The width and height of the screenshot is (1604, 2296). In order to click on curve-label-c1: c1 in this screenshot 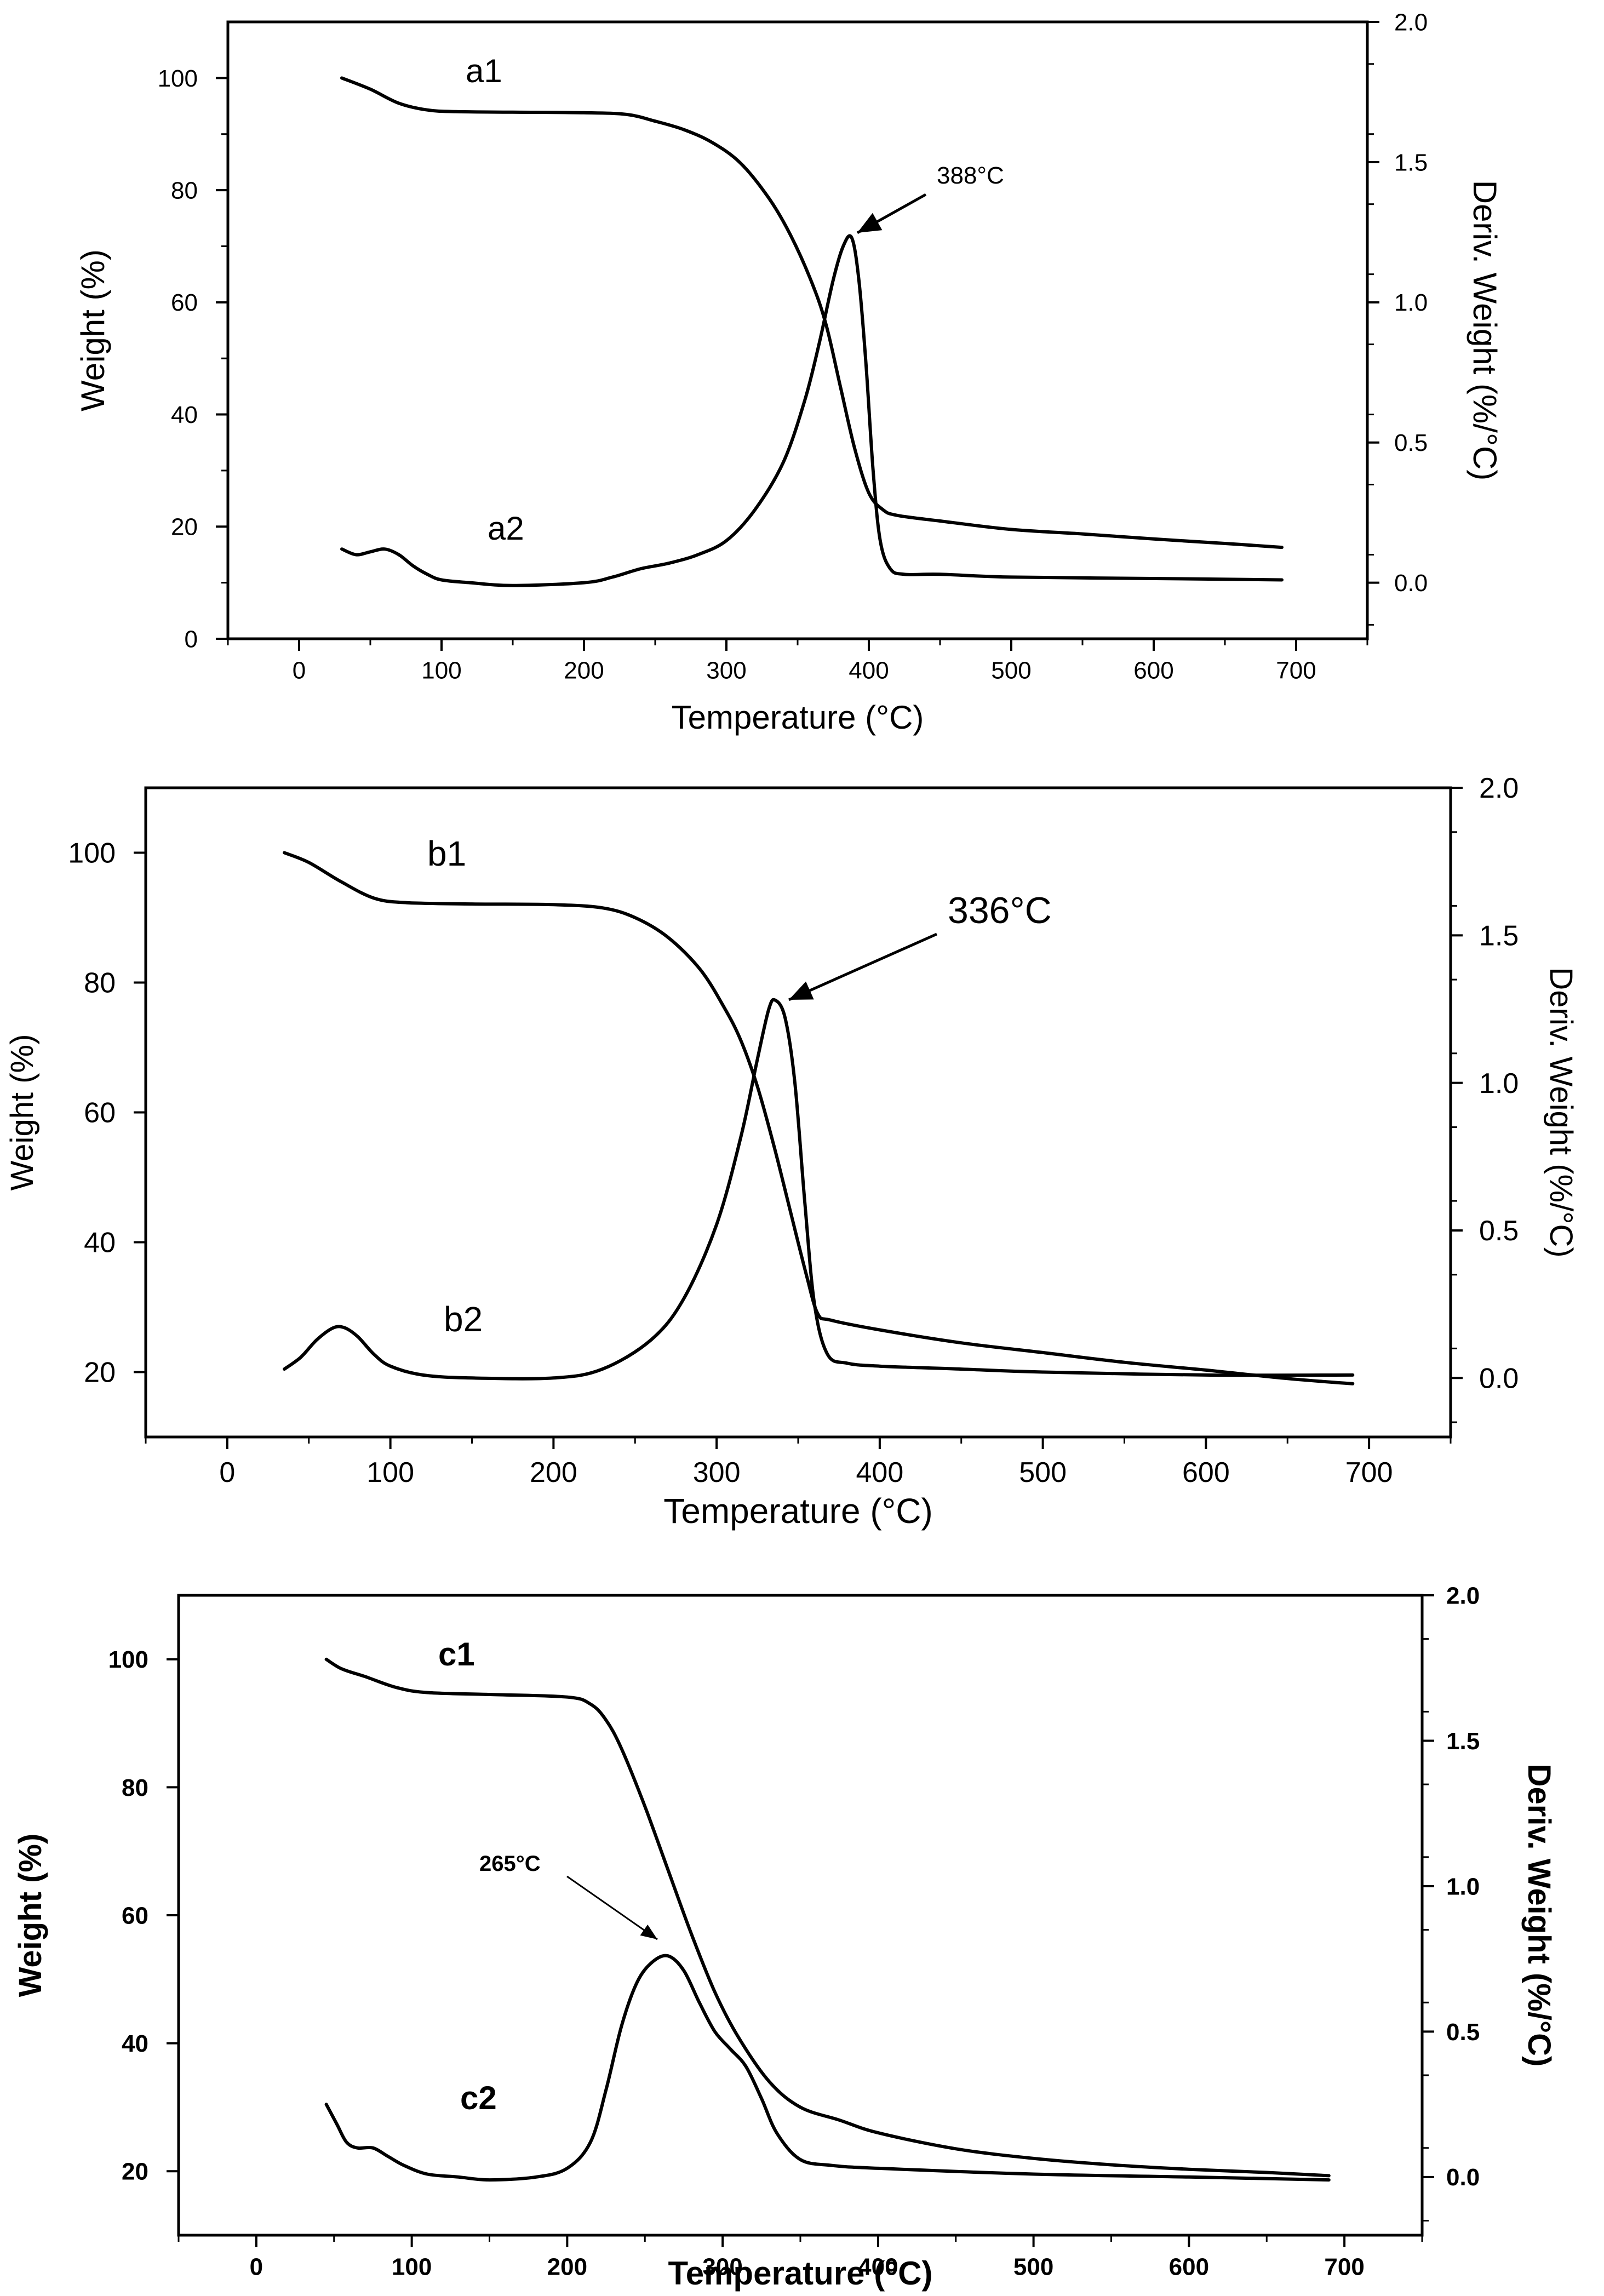, I will do `click(456, 1654)`.